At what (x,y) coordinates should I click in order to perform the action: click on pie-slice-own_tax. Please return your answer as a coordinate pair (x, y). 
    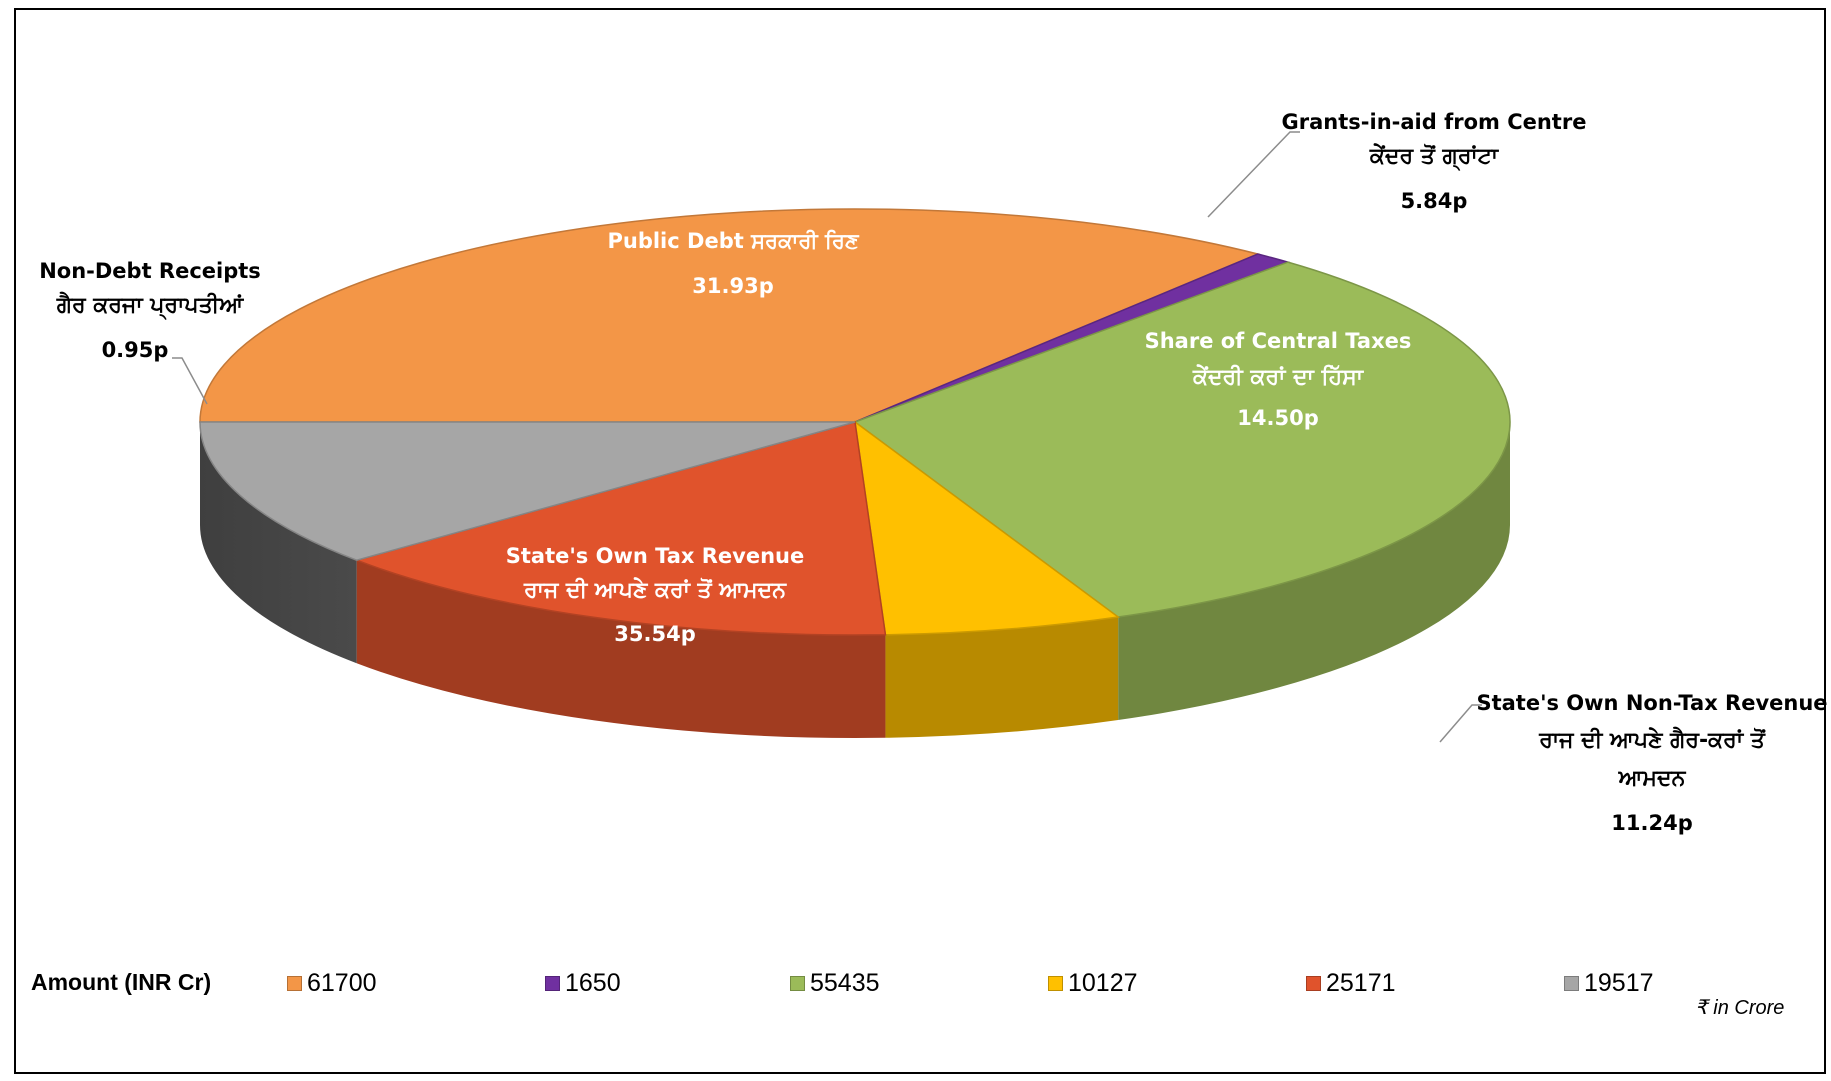
    Looking at the image, I should click on (730, 315).